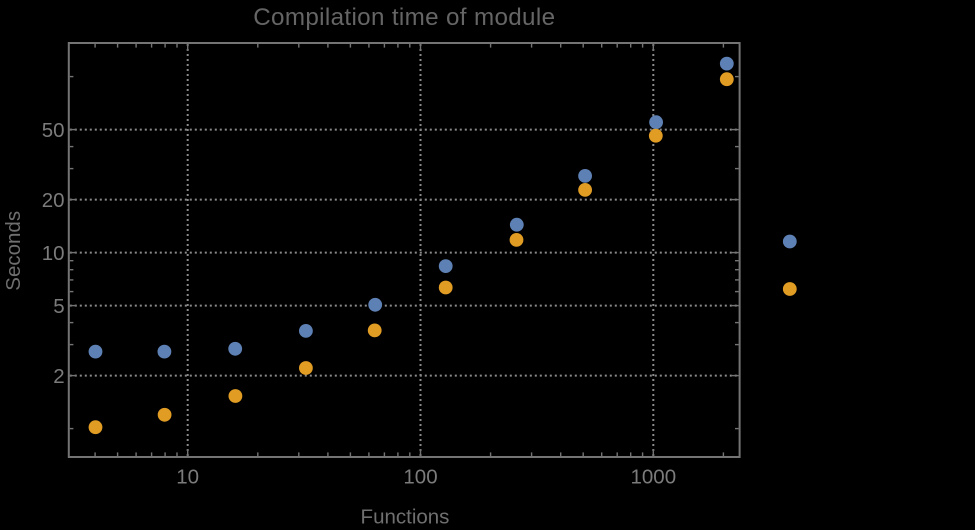 The width and height of the screenshot is (975, 530). Describe the element at coordinates (53, 200) in the screenshot. I see `svg-text: 20` at that location.